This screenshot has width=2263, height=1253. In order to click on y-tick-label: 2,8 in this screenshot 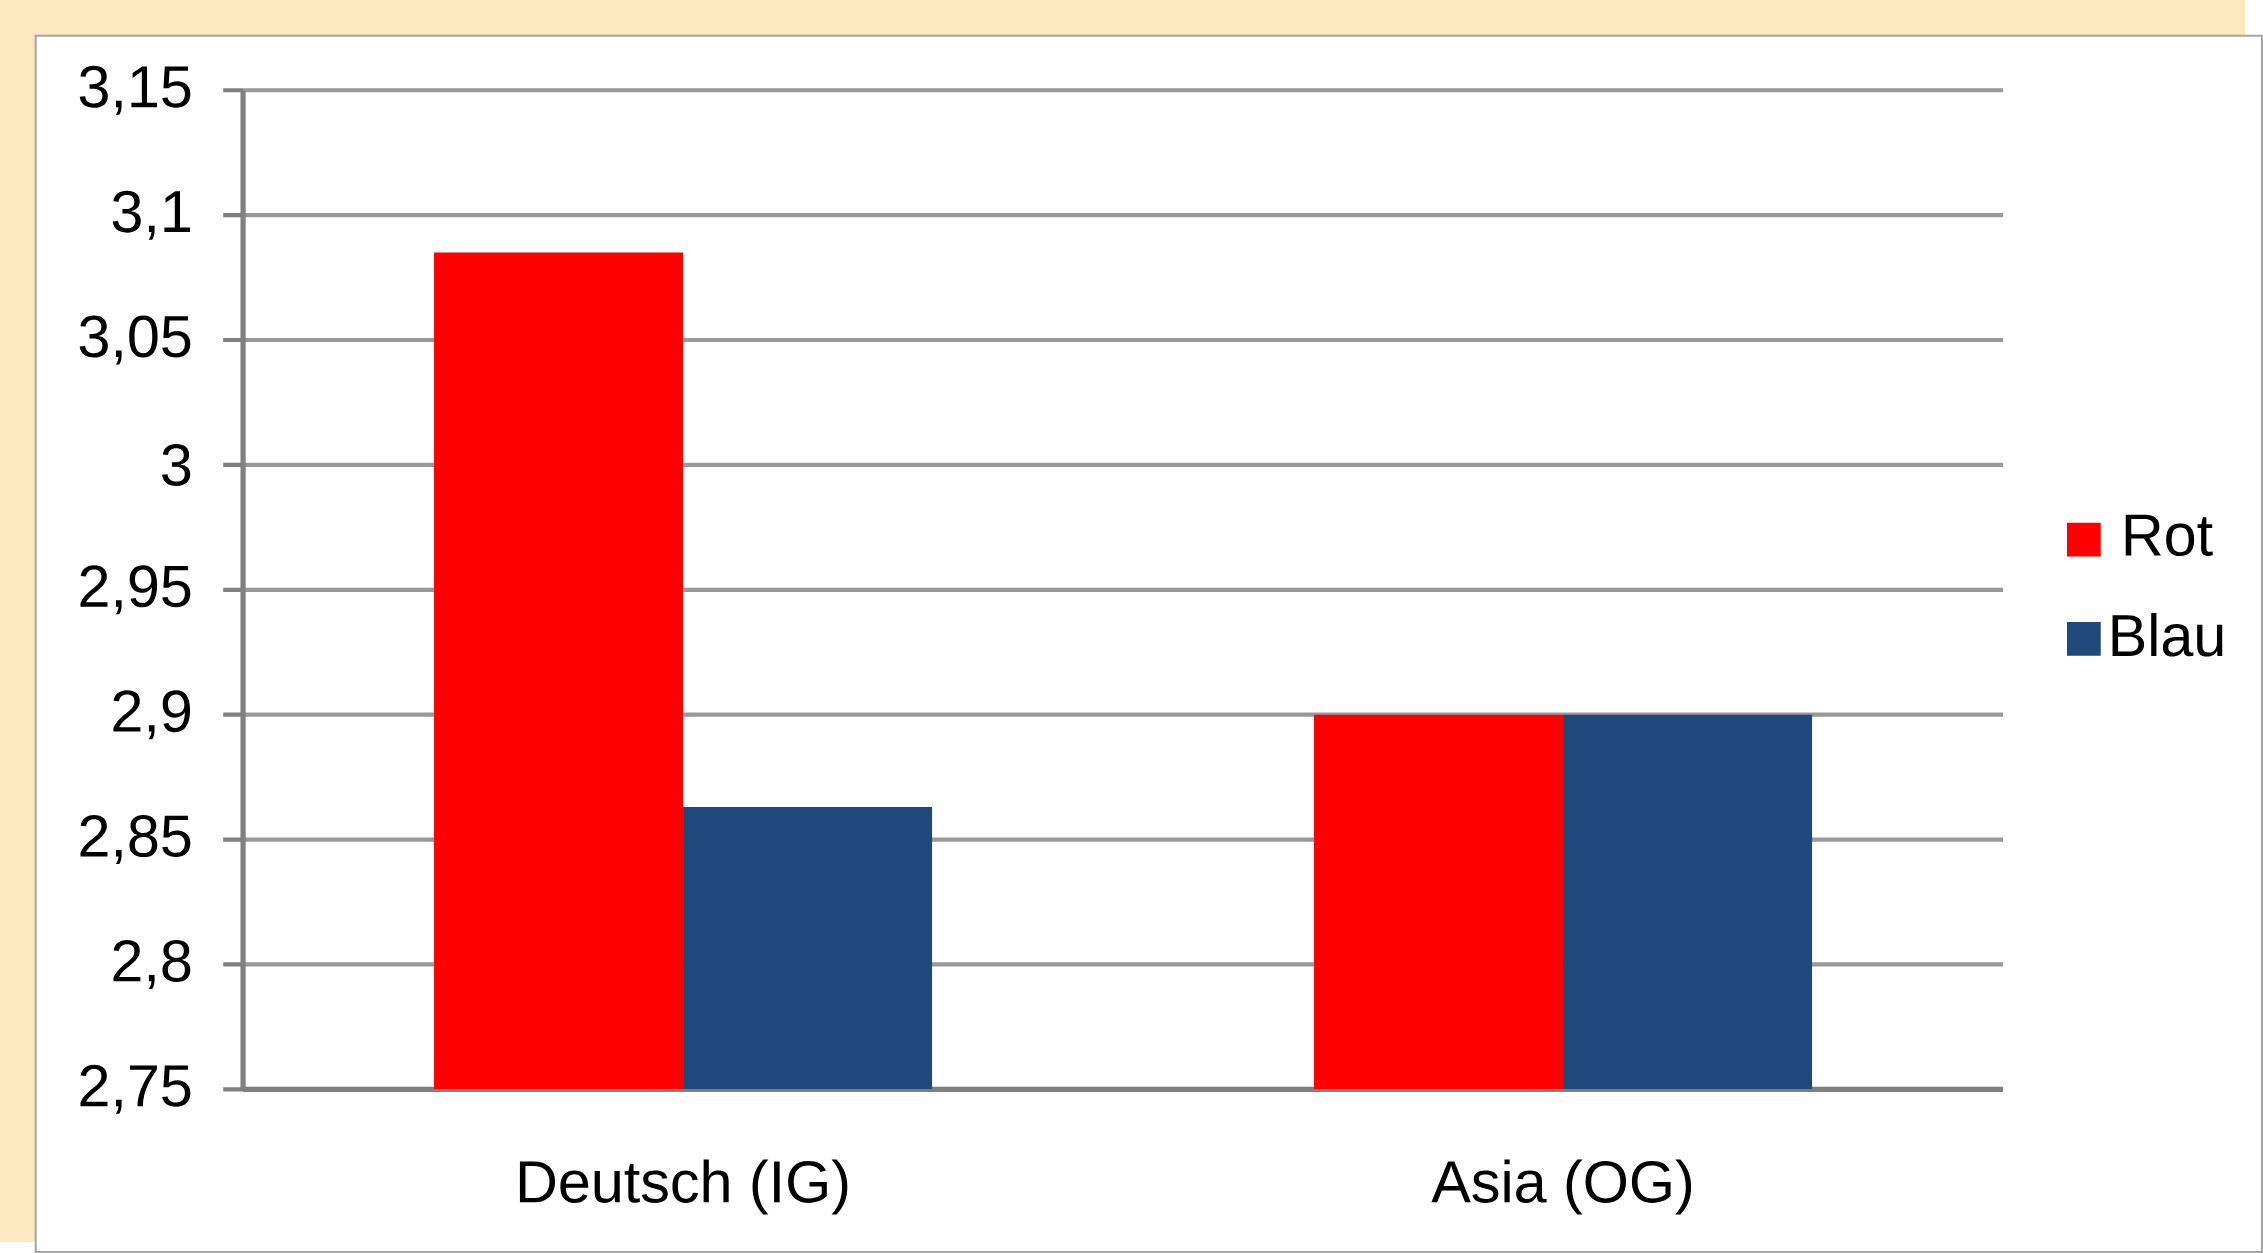, I will do `click(152, 964)`.